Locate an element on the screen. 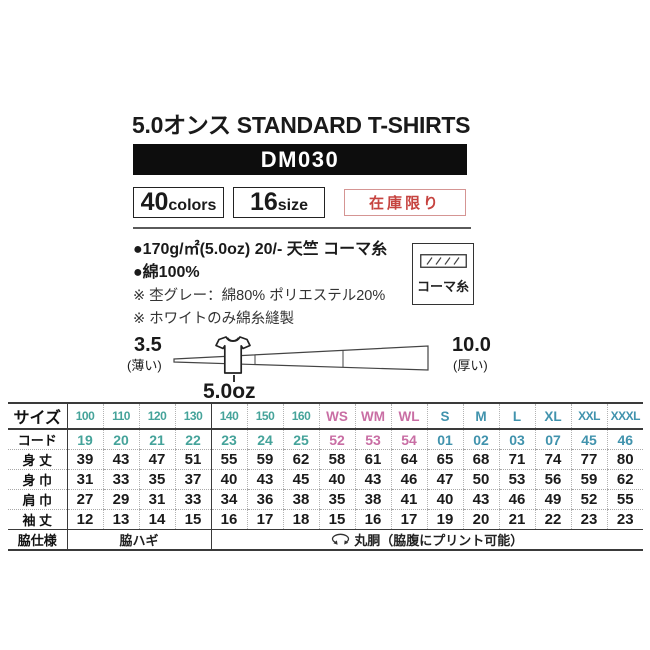 Image resolution: width=650 pixels, height=650 pixels. cell-body_width-WL: 46 is located at coordinates (408, 479).